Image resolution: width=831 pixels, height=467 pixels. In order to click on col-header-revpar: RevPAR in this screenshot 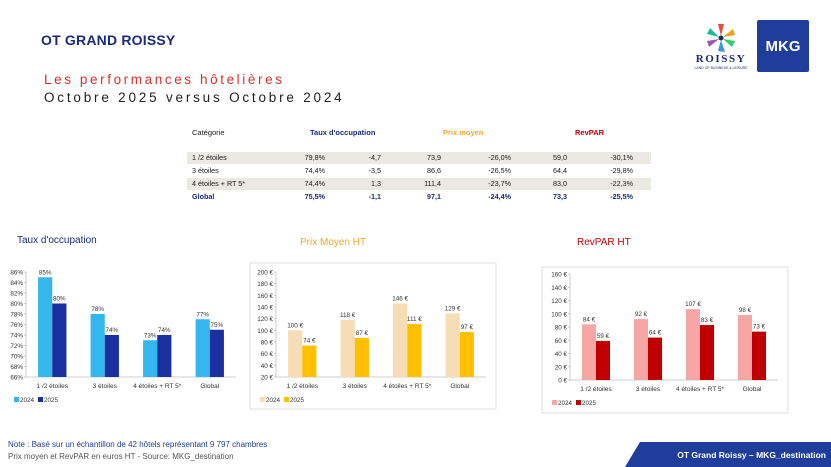, I will do `click(590, 132)`.